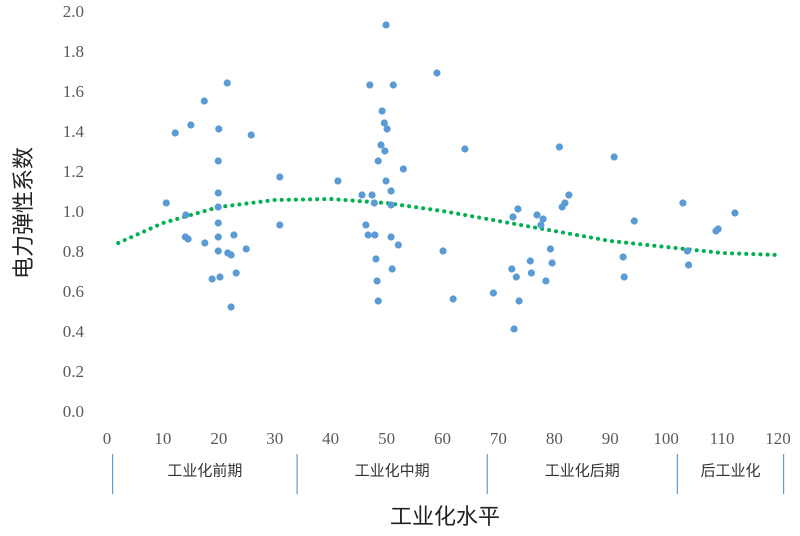 This screenshot has width=800, height=536. I want to click on stage-label: 工业化中期, so click(392, 471).